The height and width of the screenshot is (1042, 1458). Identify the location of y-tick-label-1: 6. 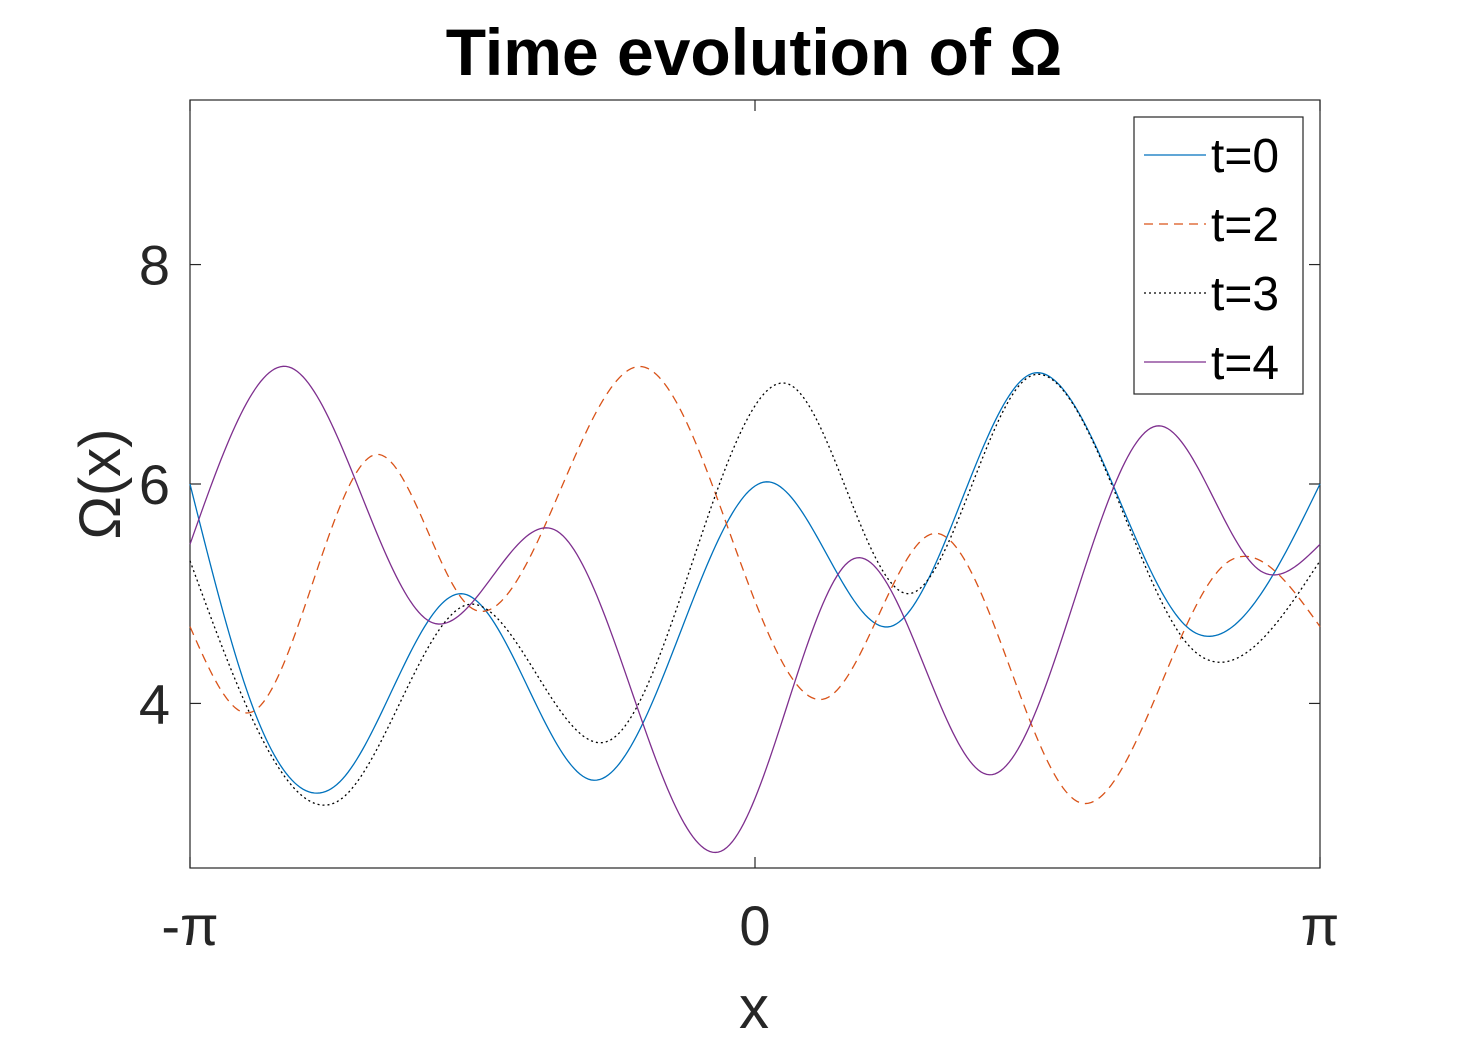
(154, 484).